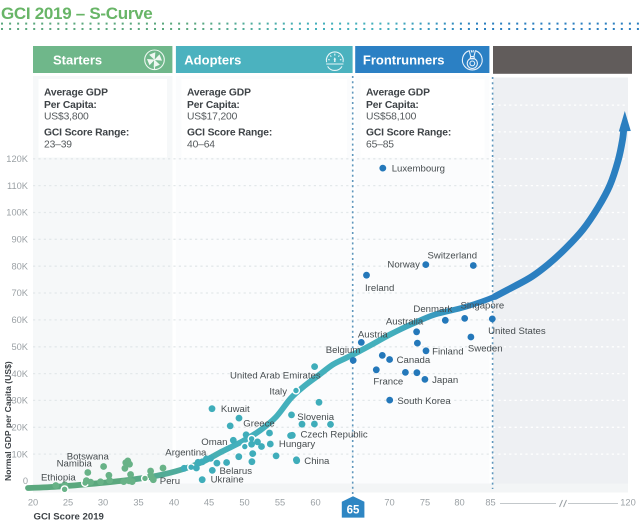  I want to click on svg-text: United Arab Emirates, so click(275, 376).